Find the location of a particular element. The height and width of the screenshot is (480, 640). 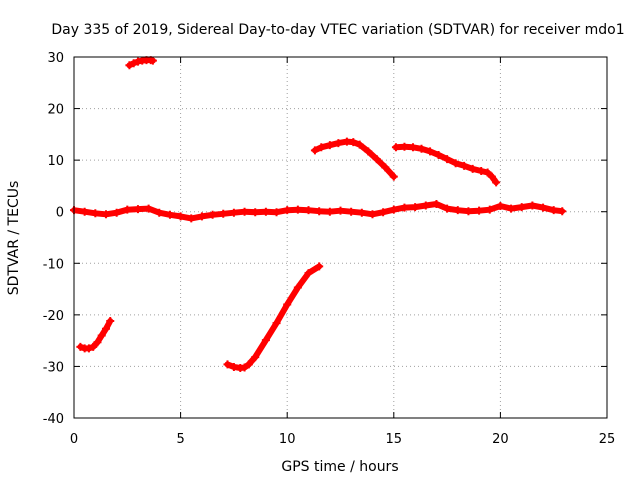

x-tick-label: 0 is located at coordinates (74, 439).